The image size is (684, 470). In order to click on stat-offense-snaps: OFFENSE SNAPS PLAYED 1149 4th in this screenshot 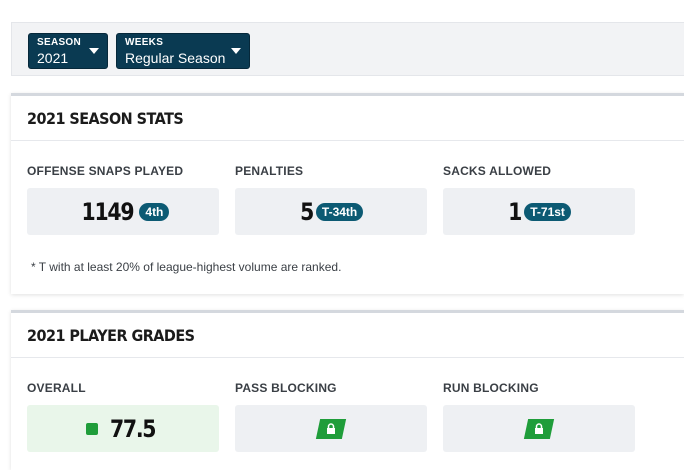, I will do `click(123, 199)`.